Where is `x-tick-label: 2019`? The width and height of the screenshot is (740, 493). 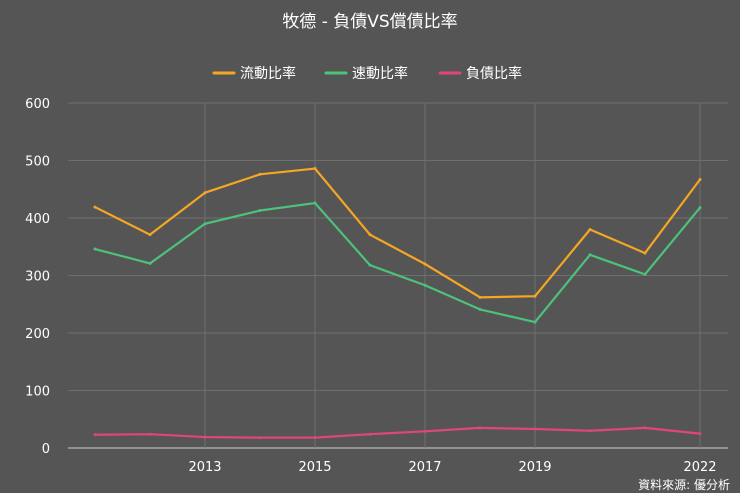
x-tick-label: 2019 is located at coordinates (534, 467).